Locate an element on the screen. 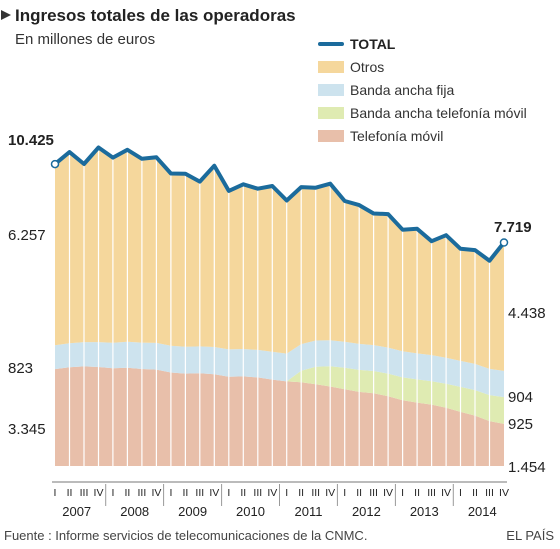  legend-label-movil-bb: Banda ancha telefonía móvil is located at coordinates (438, 113).